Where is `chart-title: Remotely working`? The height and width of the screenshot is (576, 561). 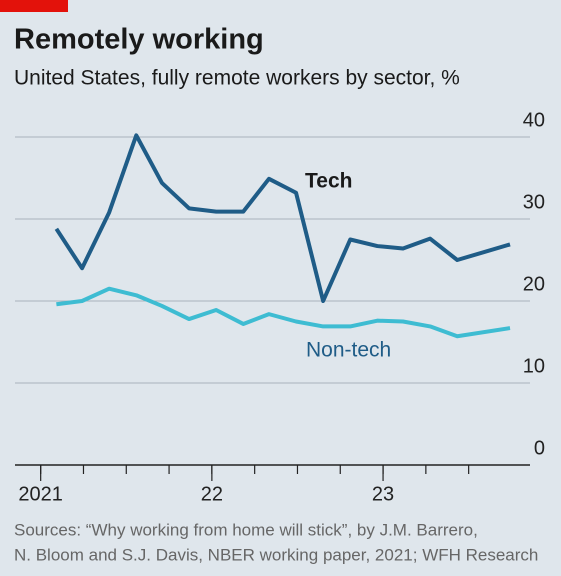 chart-title: Remotely working is located at coordinates (139, 40).